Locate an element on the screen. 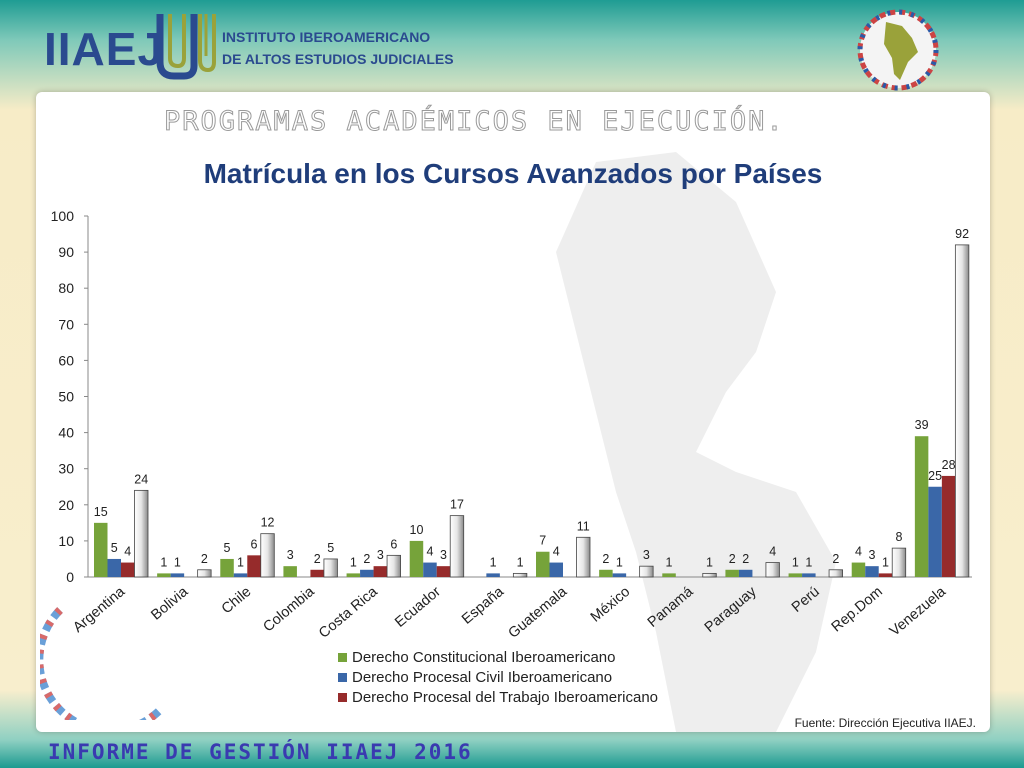 The height and width of the screenshot is (768, 1024). y-tick-label: 80 is located at coordinates (66, 288).